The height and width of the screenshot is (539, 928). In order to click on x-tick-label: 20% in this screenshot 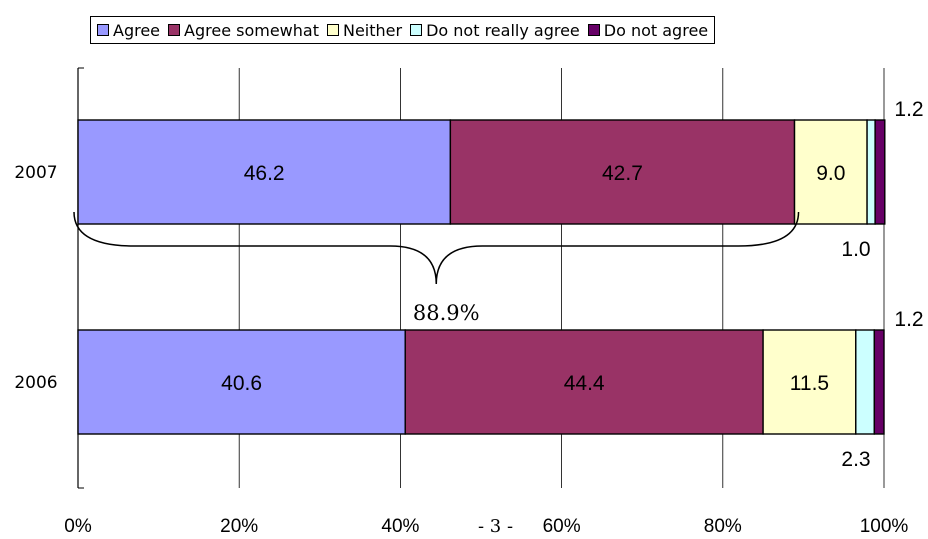, I will do `click(239, 526)`.